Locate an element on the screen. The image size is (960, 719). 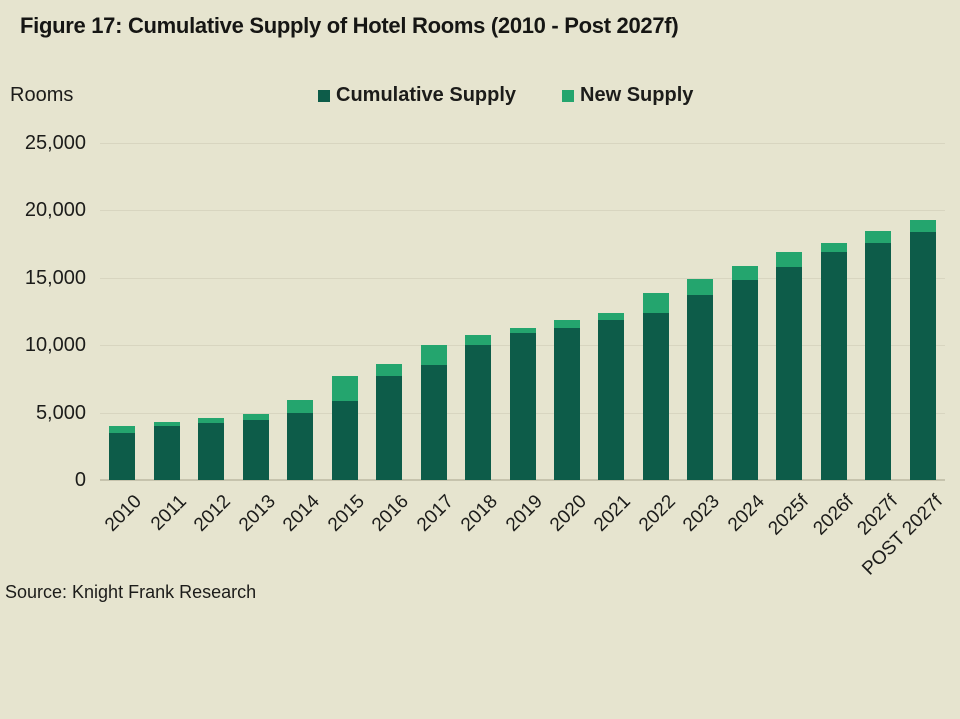
bar-2011 is located at coordinates (166, 451).